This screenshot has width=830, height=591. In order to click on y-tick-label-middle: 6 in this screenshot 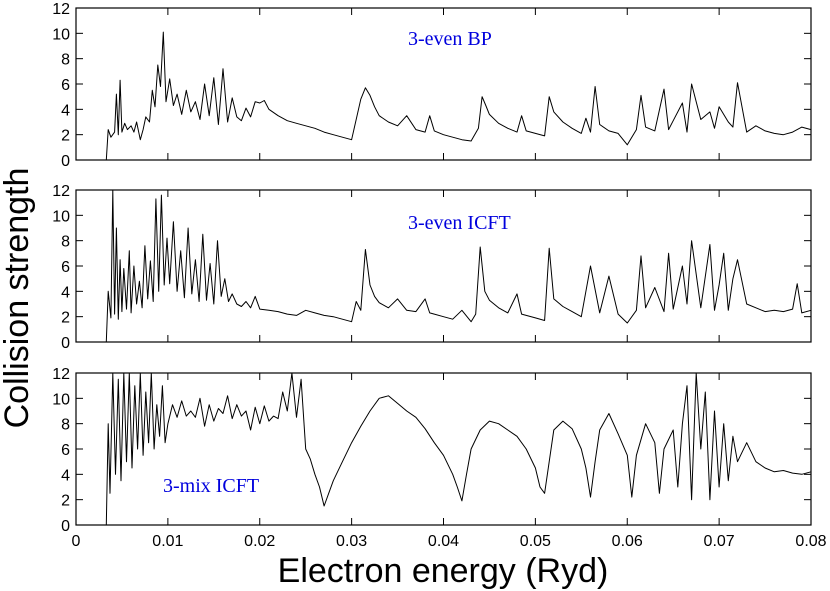, I will do `click(65, 267)`.